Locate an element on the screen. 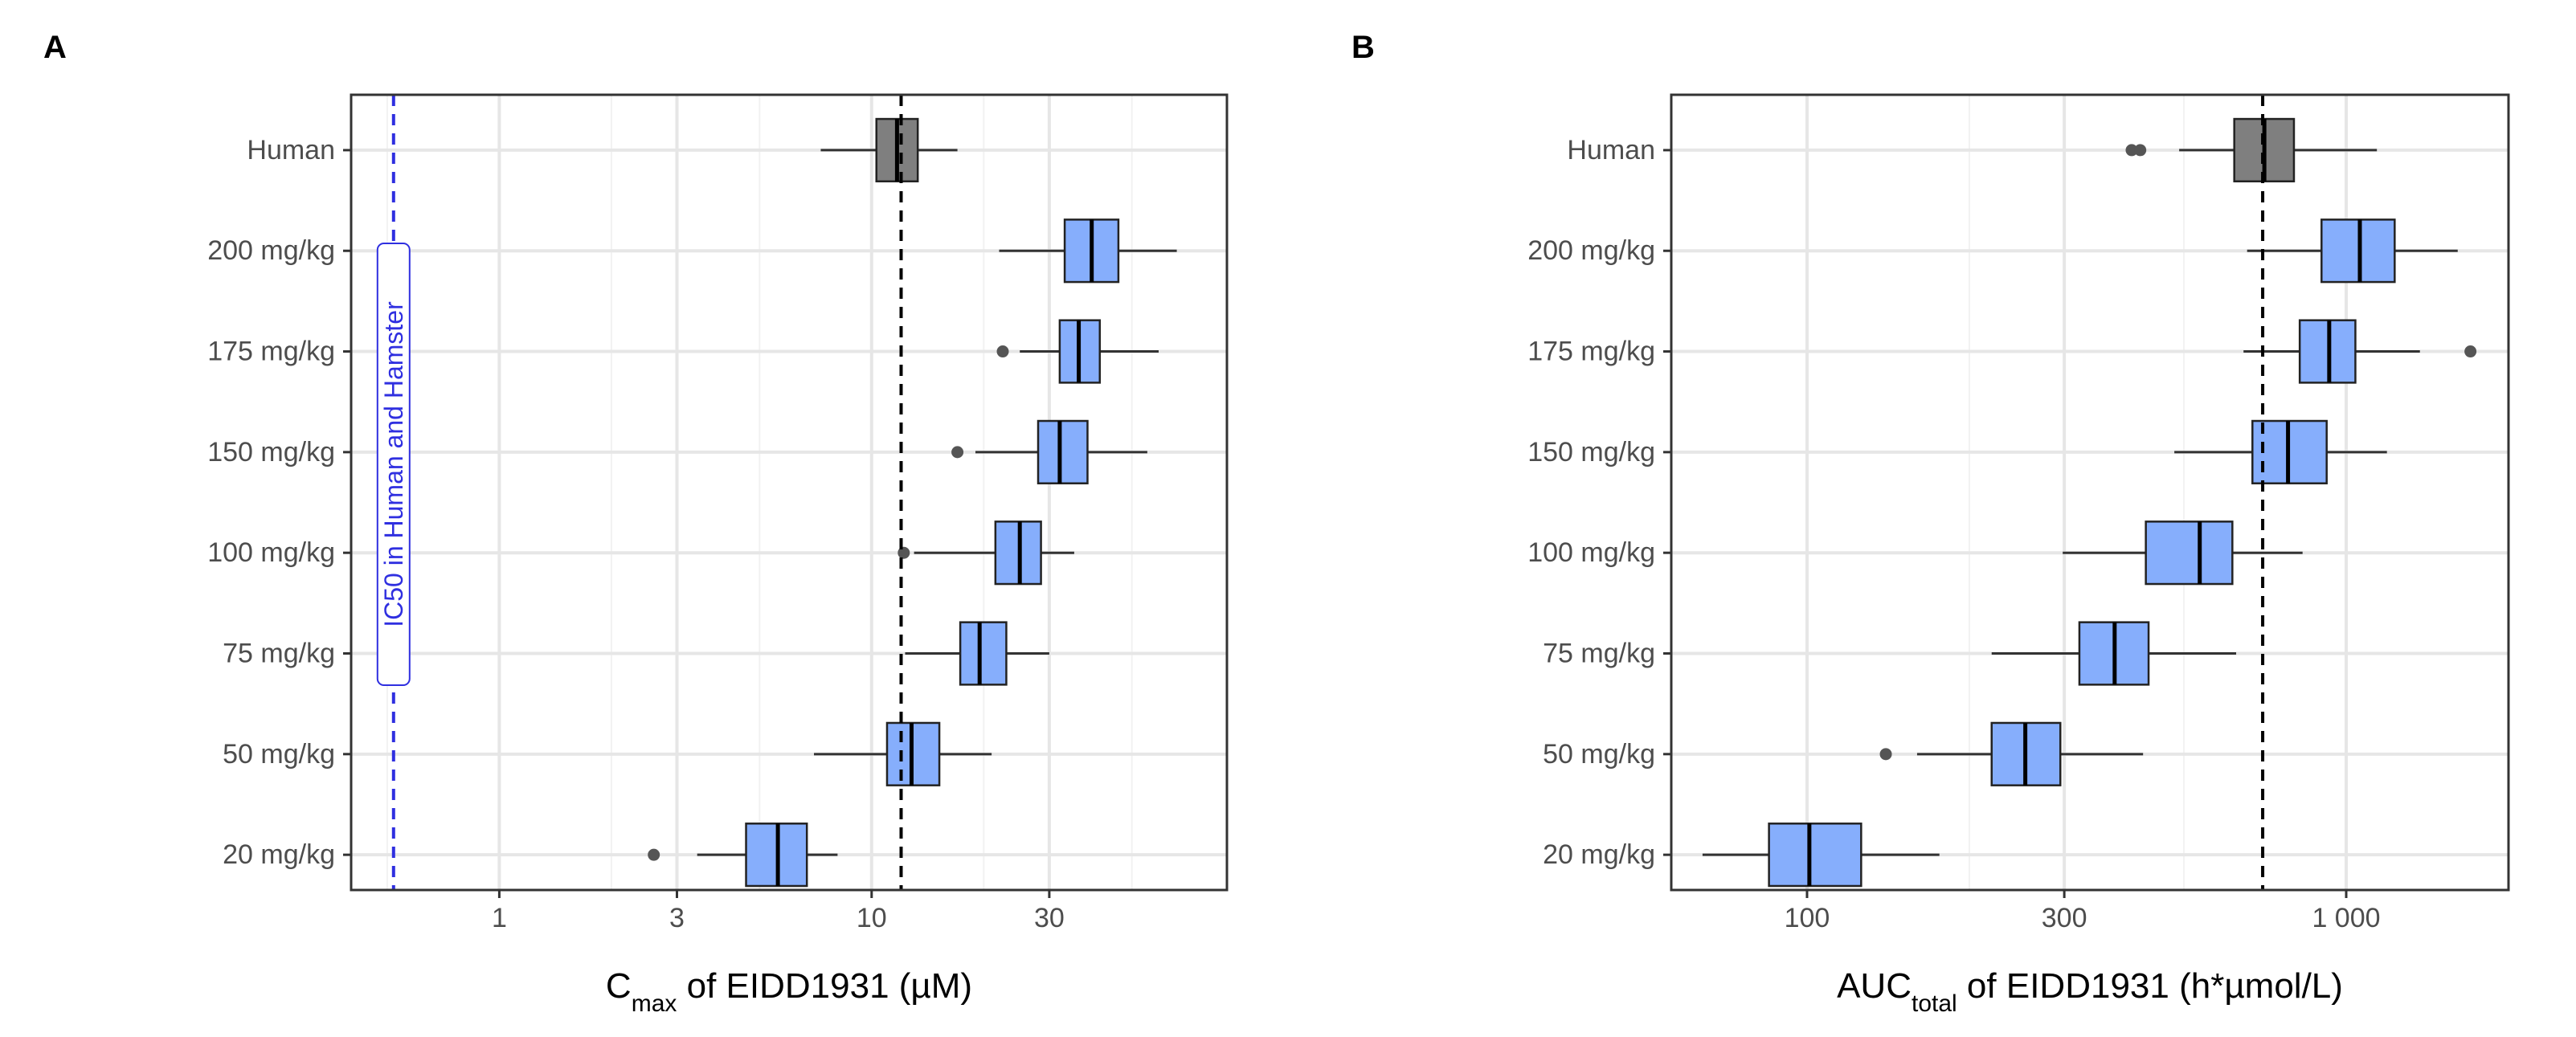  x-axis-title: Cmax of EIDD1931 (µM) is located at coordinates (789, 991).